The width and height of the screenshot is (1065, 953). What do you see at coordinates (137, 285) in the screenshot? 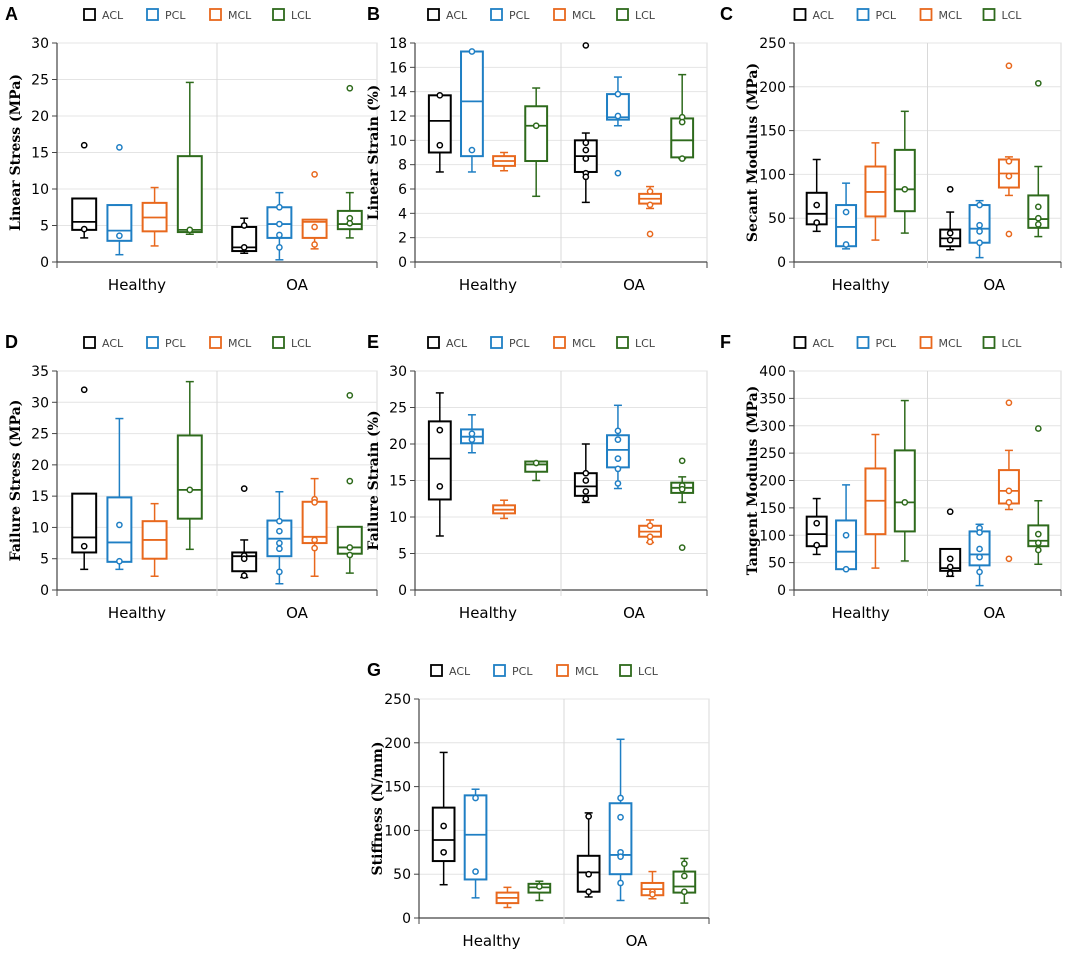
I see `category-label: Healthy` at bounding box center [137, 285].